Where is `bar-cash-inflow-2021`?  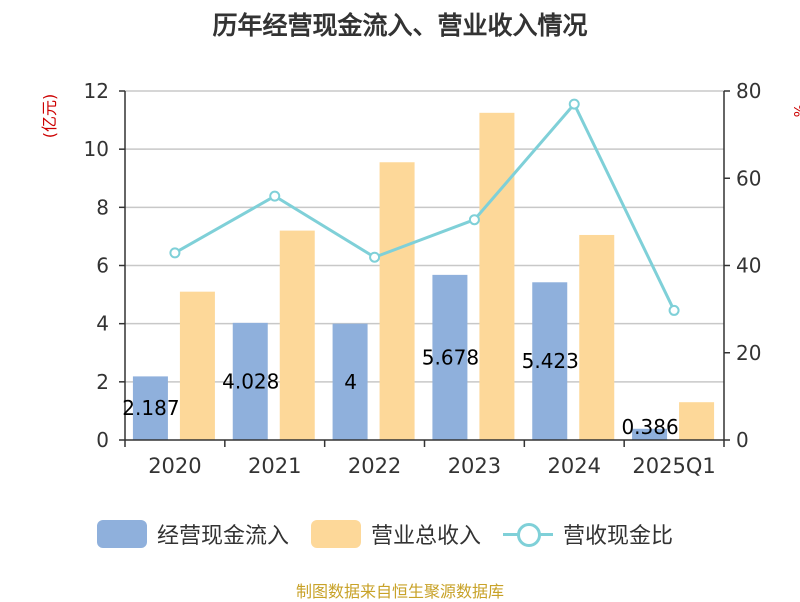 bar-cash-inflow-2021 is located at coordinates (250, 381).